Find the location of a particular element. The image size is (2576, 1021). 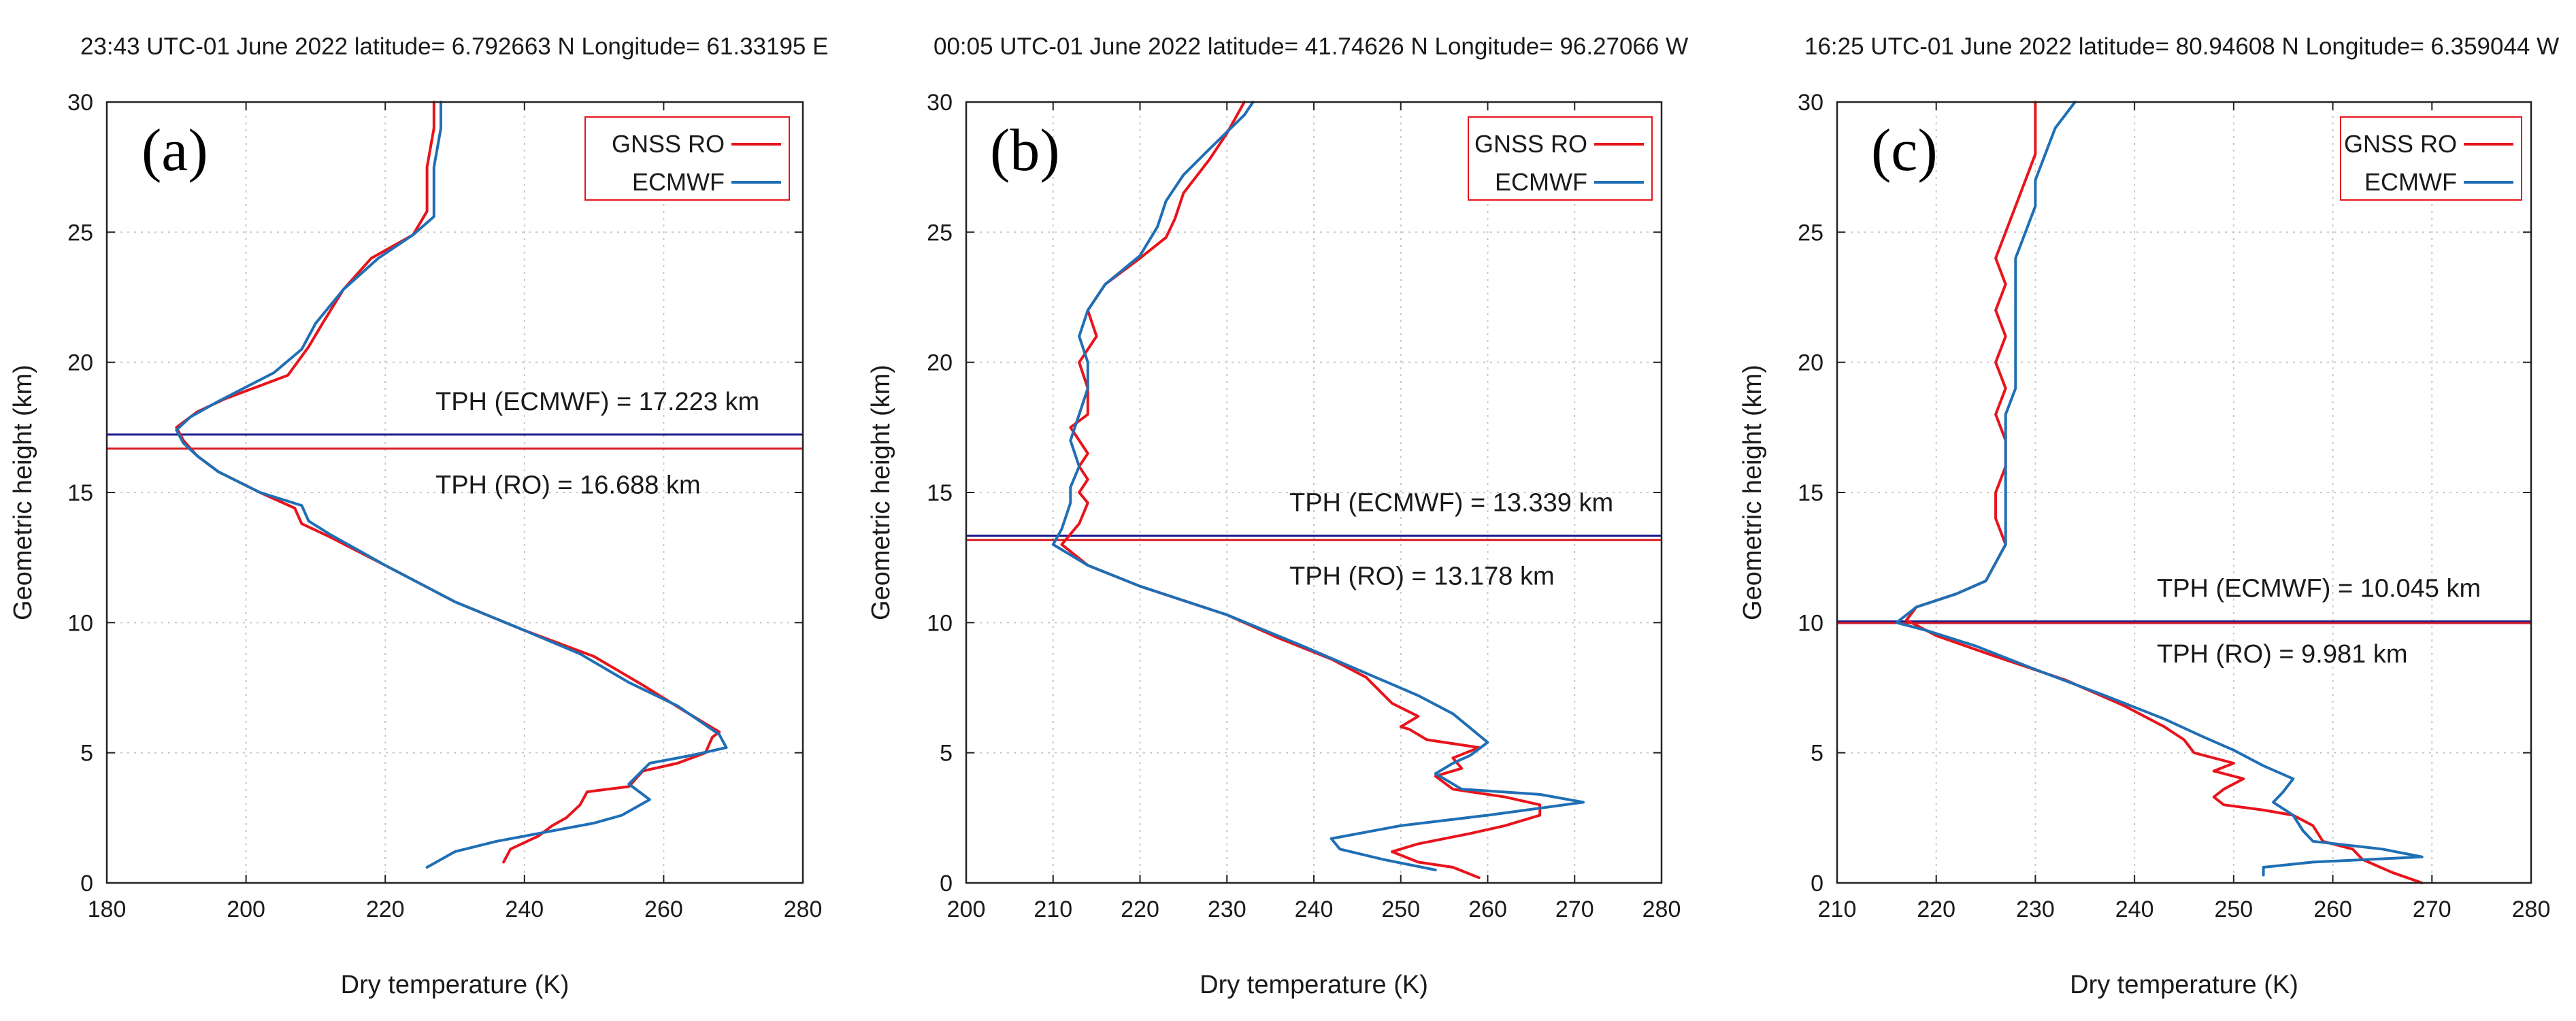

tph-label-ro: TPH (RO) = 13.178 km is located at coordinates (1422, 577).